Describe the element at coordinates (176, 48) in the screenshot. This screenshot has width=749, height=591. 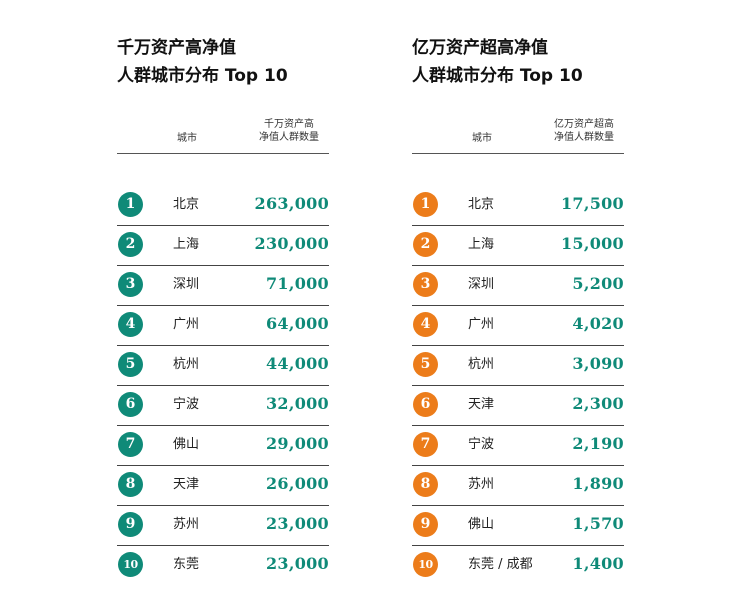
I see `left-title-line1: 千万资产高净值` at that location.